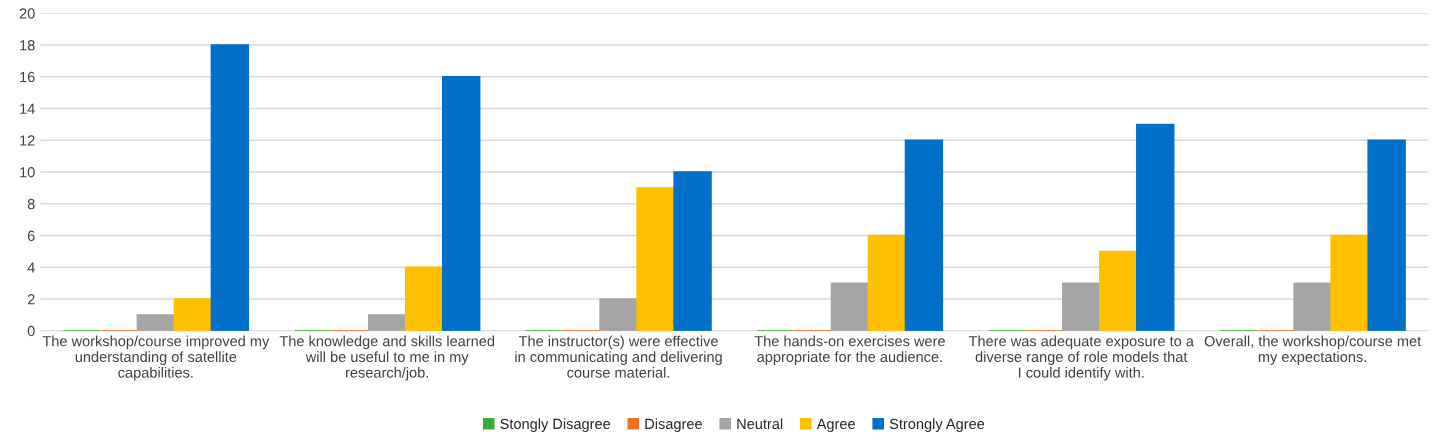 The height and width of the screenshot is (441, 1434). What do you see at coordinates (937, 425) in the screenshot?
I see `legend-label: Strongly Agree` at bounding box center [937, 425].